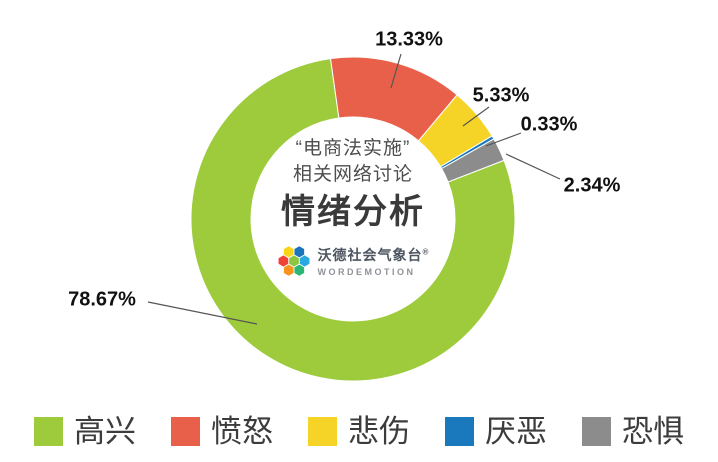 Image resolution: width=718 pixels, height=462 pixels. Describe the element at coordinates (516, 431) in the screenshot. I see `legend-label-disgust: 厌恶` at that location.